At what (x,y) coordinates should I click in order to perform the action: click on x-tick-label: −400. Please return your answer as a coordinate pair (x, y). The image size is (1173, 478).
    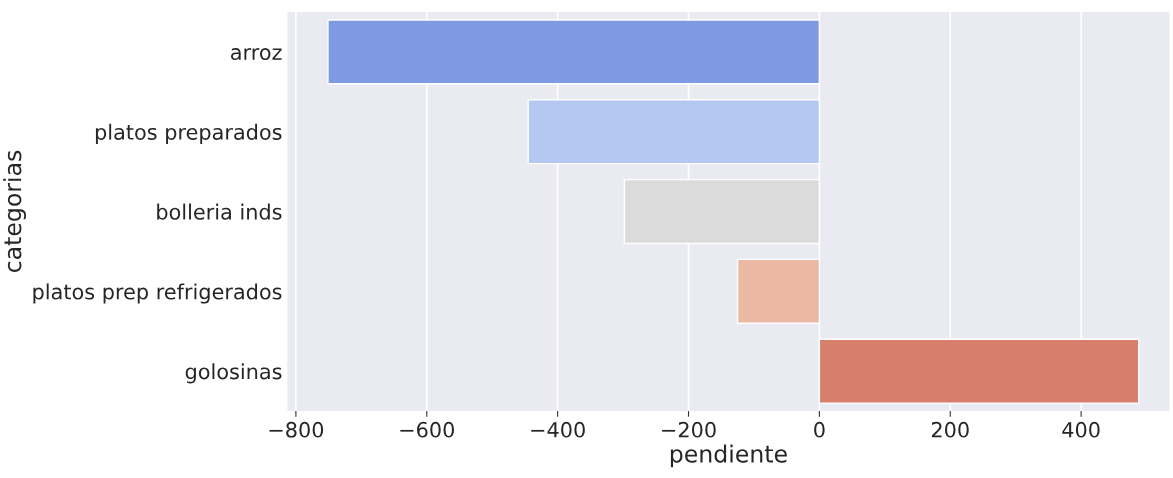
    Looking at the image, I should click on (558, 429).